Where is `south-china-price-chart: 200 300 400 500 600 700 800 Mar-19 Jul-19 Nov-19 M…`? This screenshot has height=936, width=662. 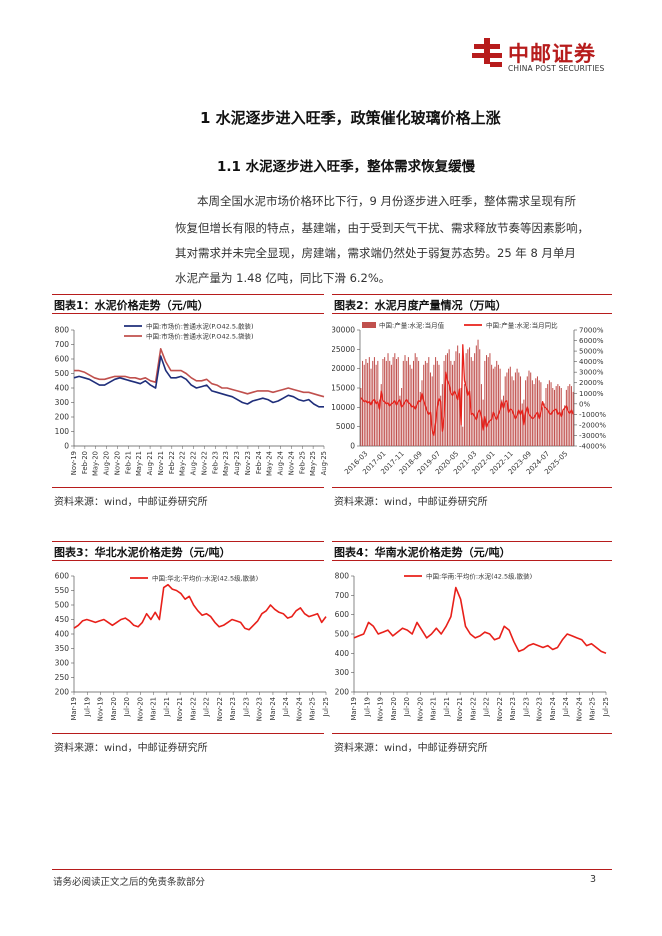
south-china-price-chart: 200 300 400 500 600 700 800 Mar-19 Jul-19 Nov-19 M… is located at coordinates (472, 647).